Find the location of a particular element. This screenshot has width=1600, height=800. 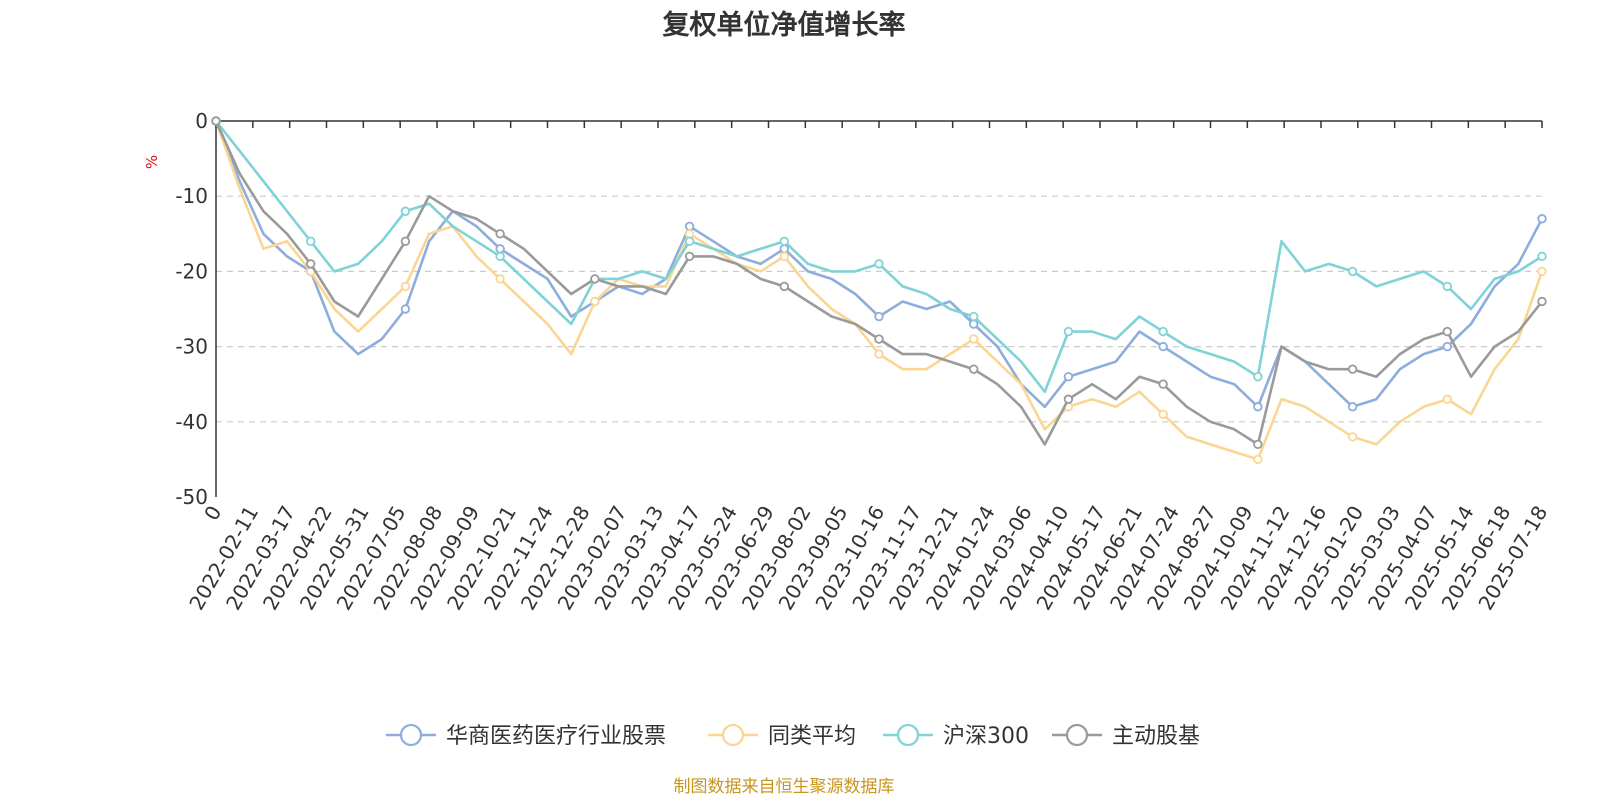

legend-item-0: 华商医药医疗行业股票 is located at coordinates (526, 736).